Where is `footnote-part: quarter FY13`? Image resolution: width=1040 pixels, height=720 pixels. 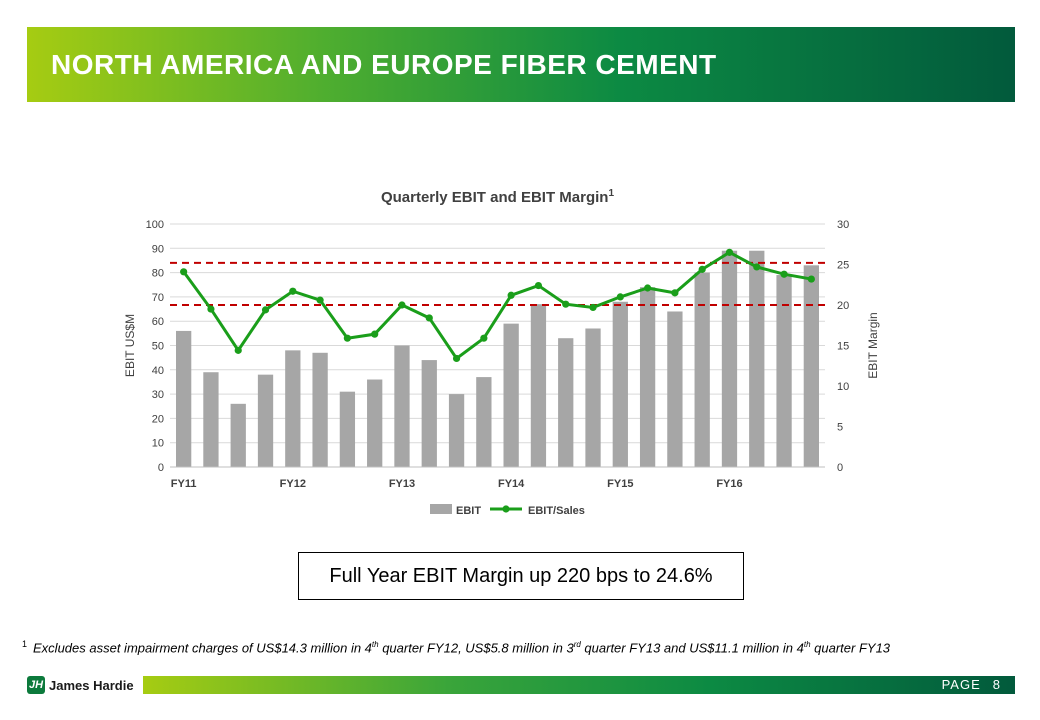
footnote-part: quarter FY13 is located at coordinates (850, 648).